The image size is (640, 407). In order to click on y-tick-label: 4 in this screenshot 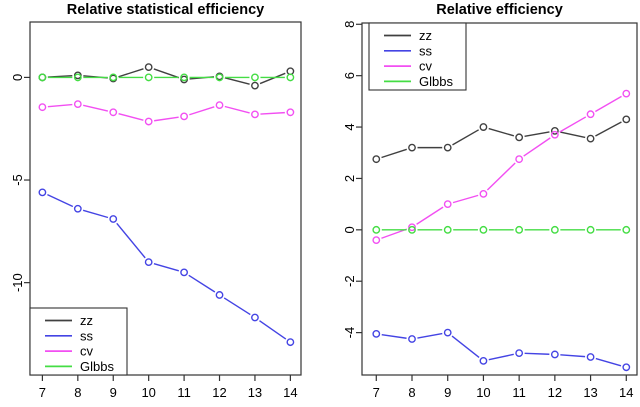, I will do `click(349, 126)`.